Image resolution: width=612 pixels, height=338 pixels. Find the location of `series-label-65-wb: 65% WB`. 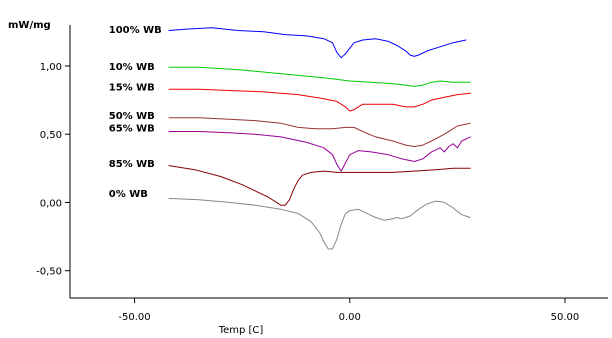

series-label-65-wb: 65% WB is located at coordinates (132, 128).